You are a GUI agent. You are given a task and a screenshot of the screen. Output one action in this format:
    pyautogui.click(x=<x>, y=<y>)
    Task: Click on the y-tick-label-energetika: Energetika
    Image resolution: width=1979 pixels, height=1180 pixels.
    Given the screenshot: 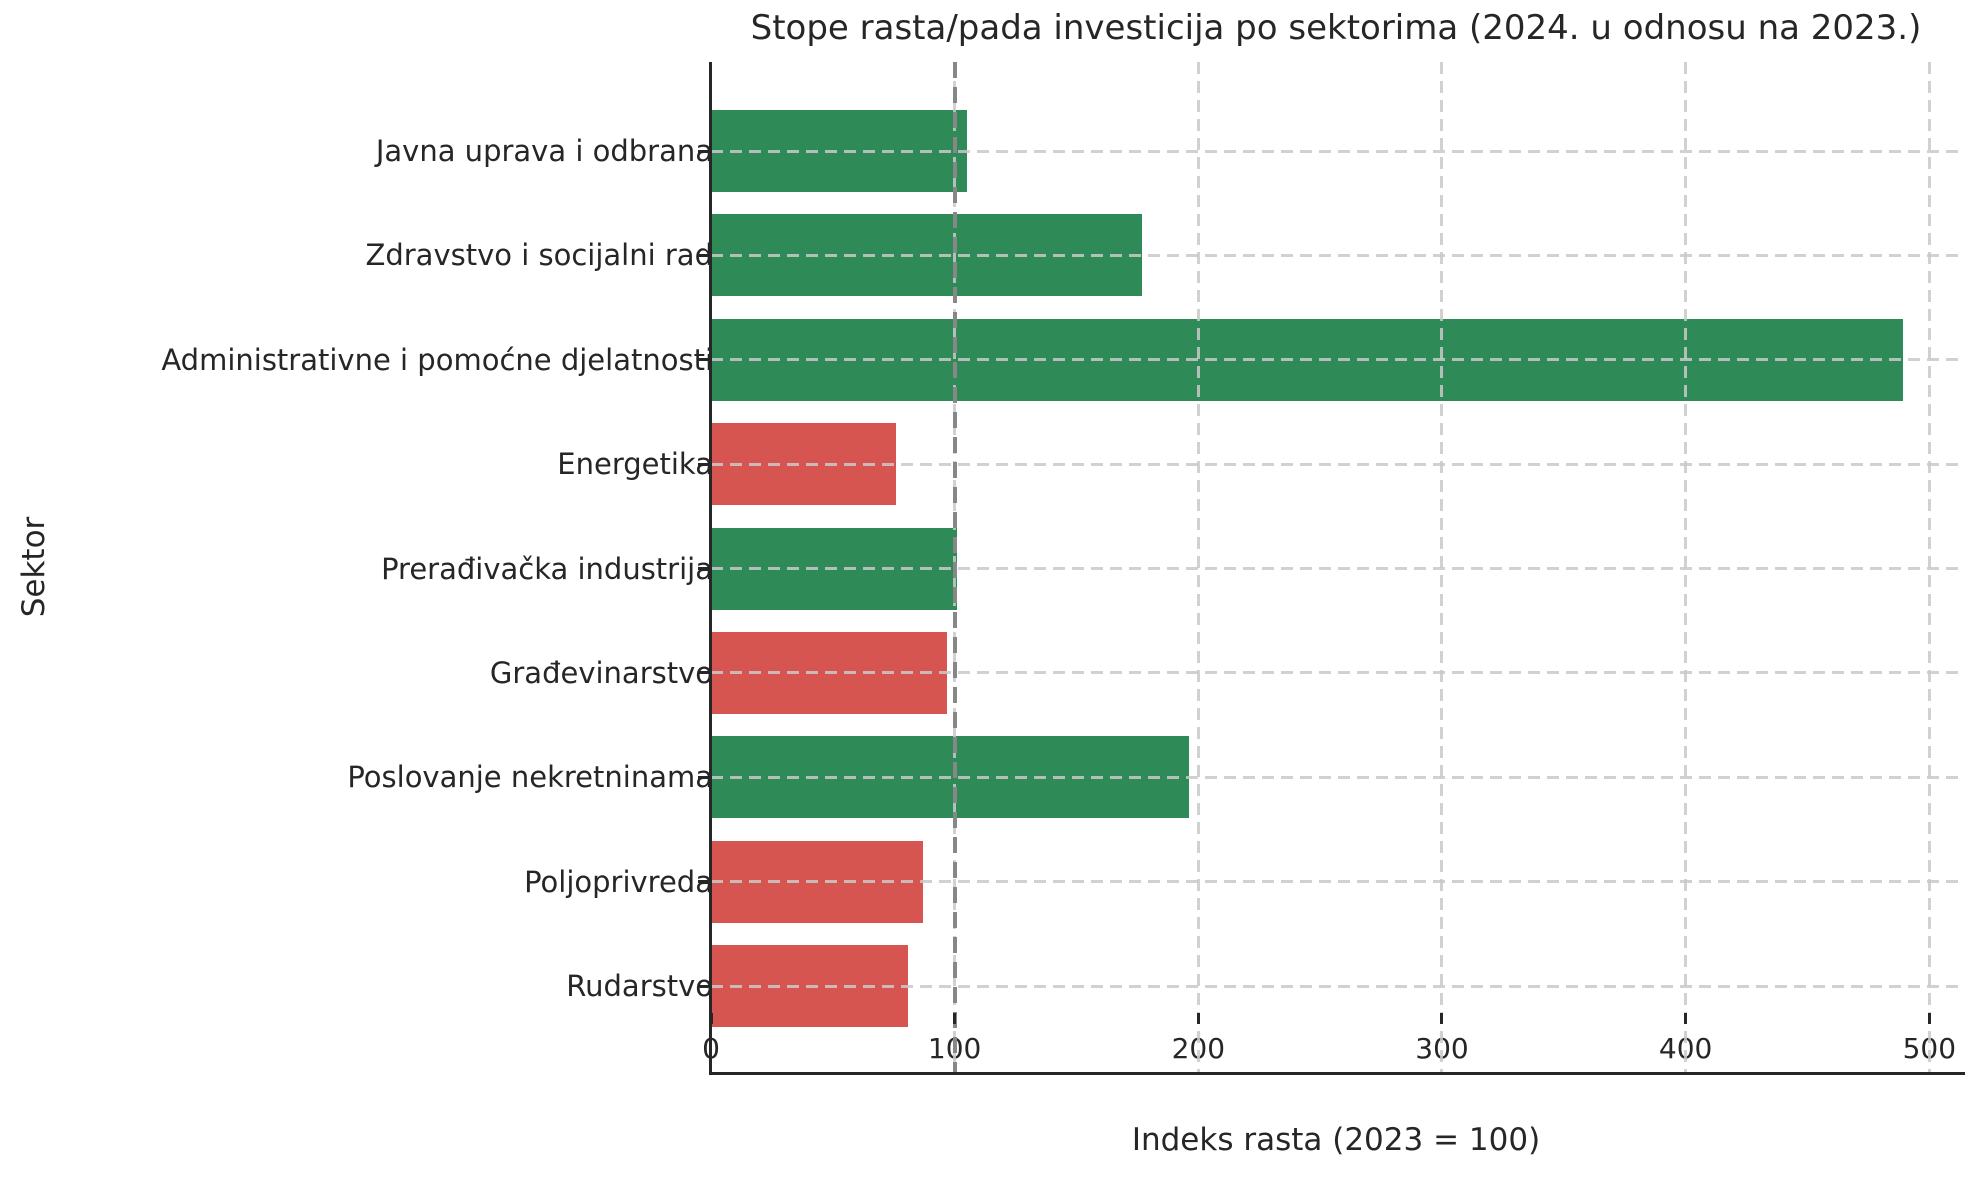 What is the action you would take?
    pyautogui.click(x=635, y=464)
    